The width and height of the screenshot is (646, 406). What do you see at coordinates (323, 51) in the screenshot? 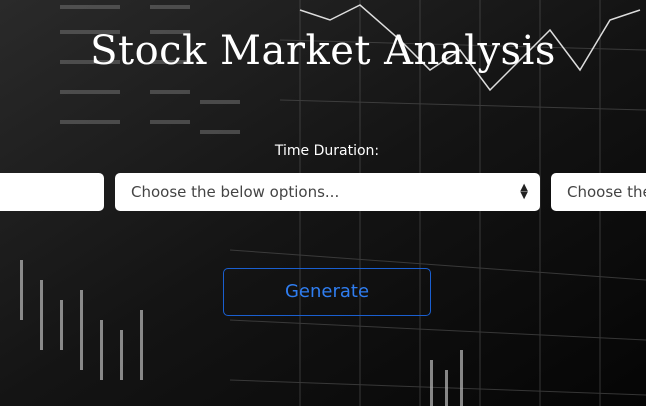
I see `page-title: Stock Market Analysis` at bounding box center [323, 51].